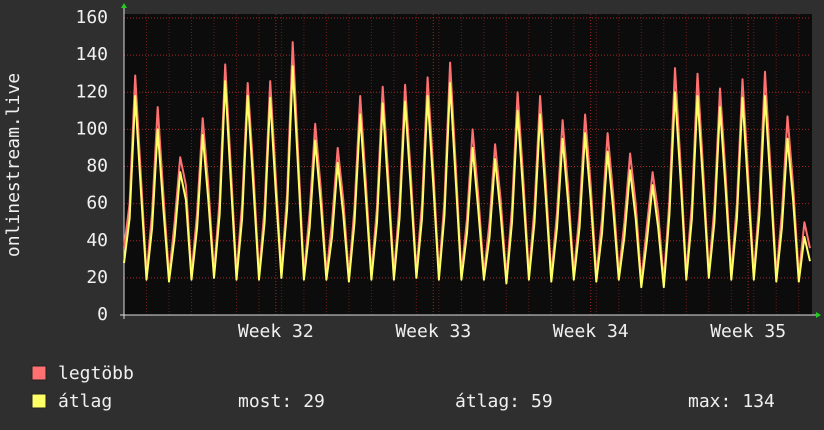 The image size is (824, 430). What do you see at coordinates (91, 54) in the screenshot?
I see `y-tick-label: 140` at bounding box center [91, 54].